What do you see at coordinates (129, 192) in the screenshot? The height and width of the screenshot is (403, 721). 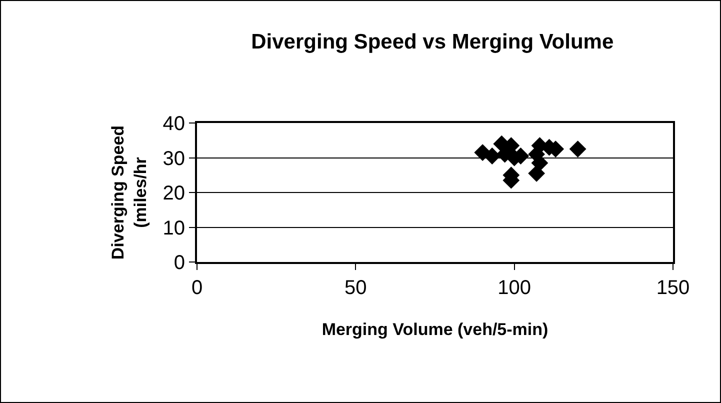 I see `y-axis-title: Diverging Speed (miles/hr` at bounding box center [129, 192].